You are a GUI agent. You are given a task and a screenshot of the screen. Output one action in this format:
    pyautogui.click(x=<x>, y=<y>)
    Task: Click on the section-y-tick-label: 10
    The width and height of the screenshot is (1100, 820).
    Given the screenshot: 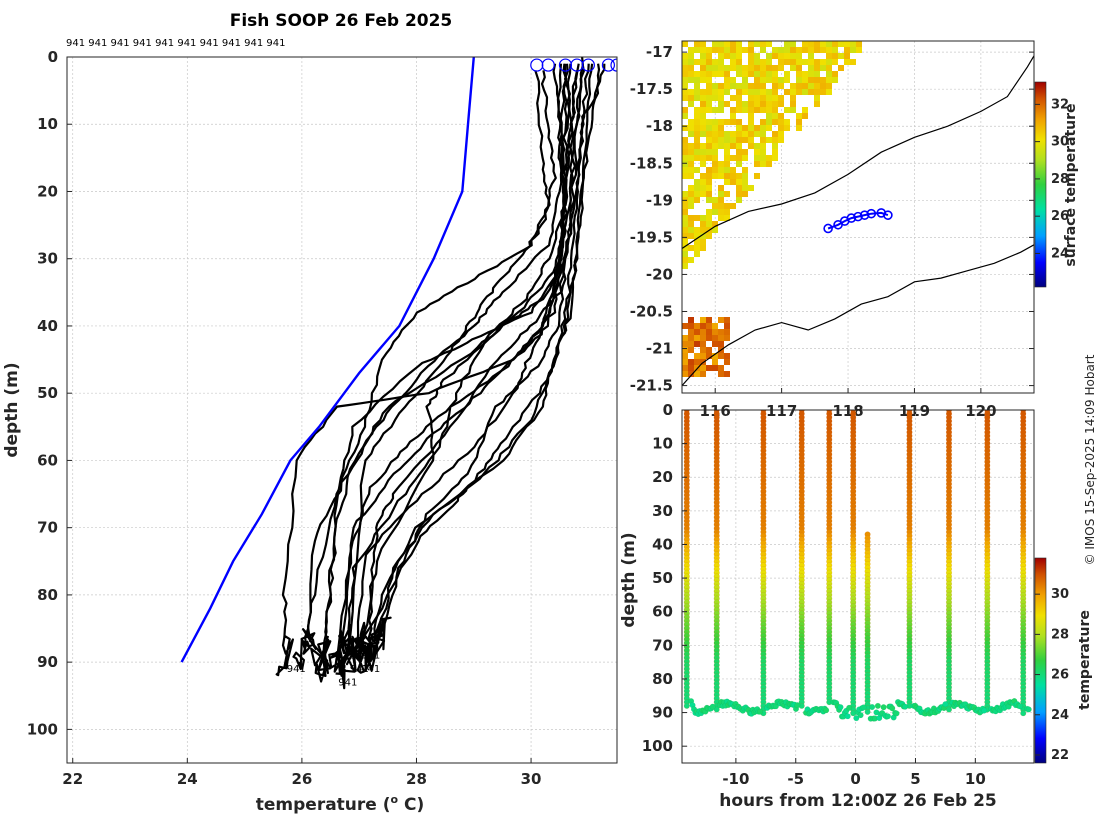 What is the action you would take?
    pyautogui.click(x=662, y=444)
    